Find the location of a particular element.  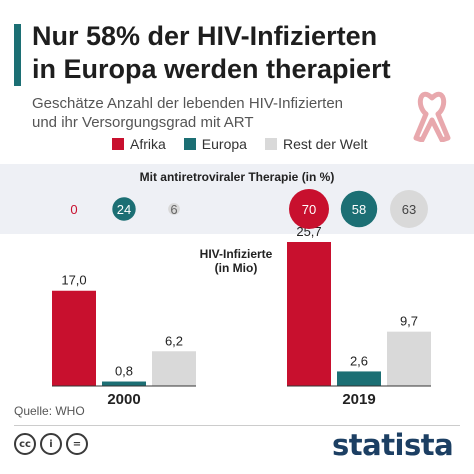

ribbon-icon is located at coordinates (432, 116).